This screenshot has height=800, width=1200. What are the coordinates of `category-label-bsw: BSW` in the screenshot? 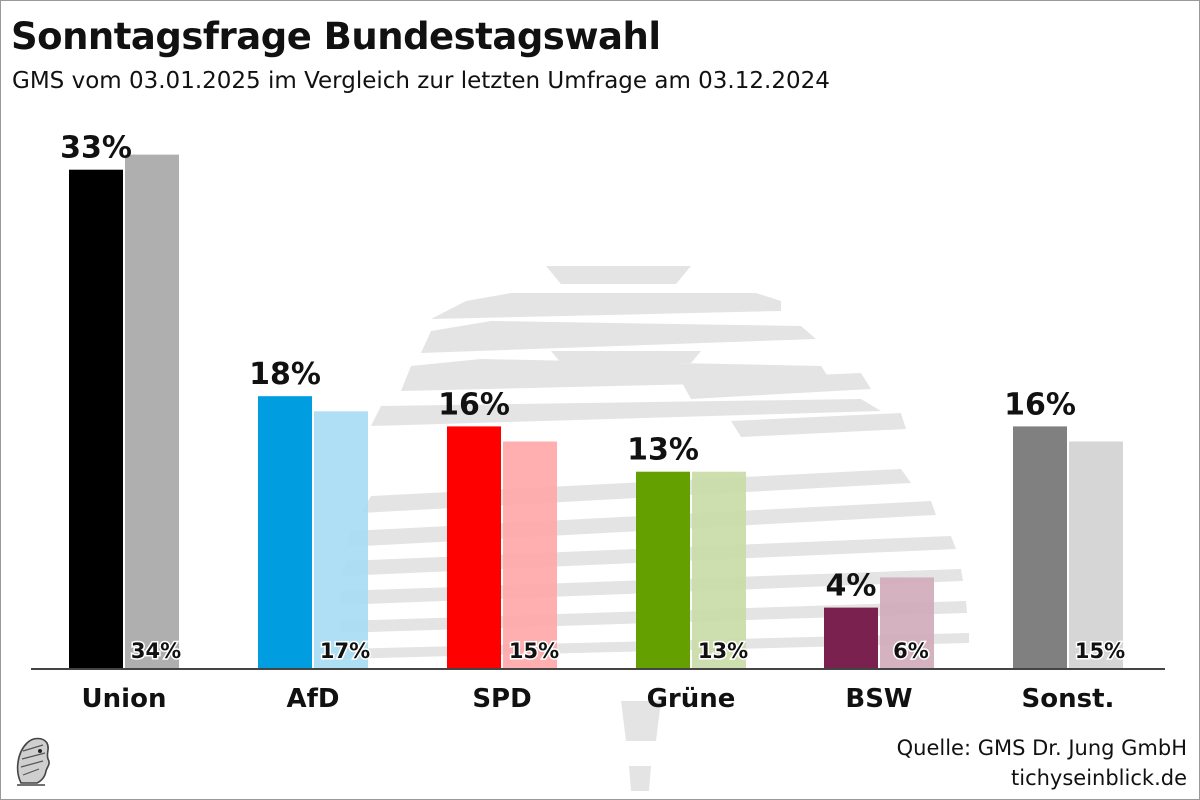 It's located at (878, 699).